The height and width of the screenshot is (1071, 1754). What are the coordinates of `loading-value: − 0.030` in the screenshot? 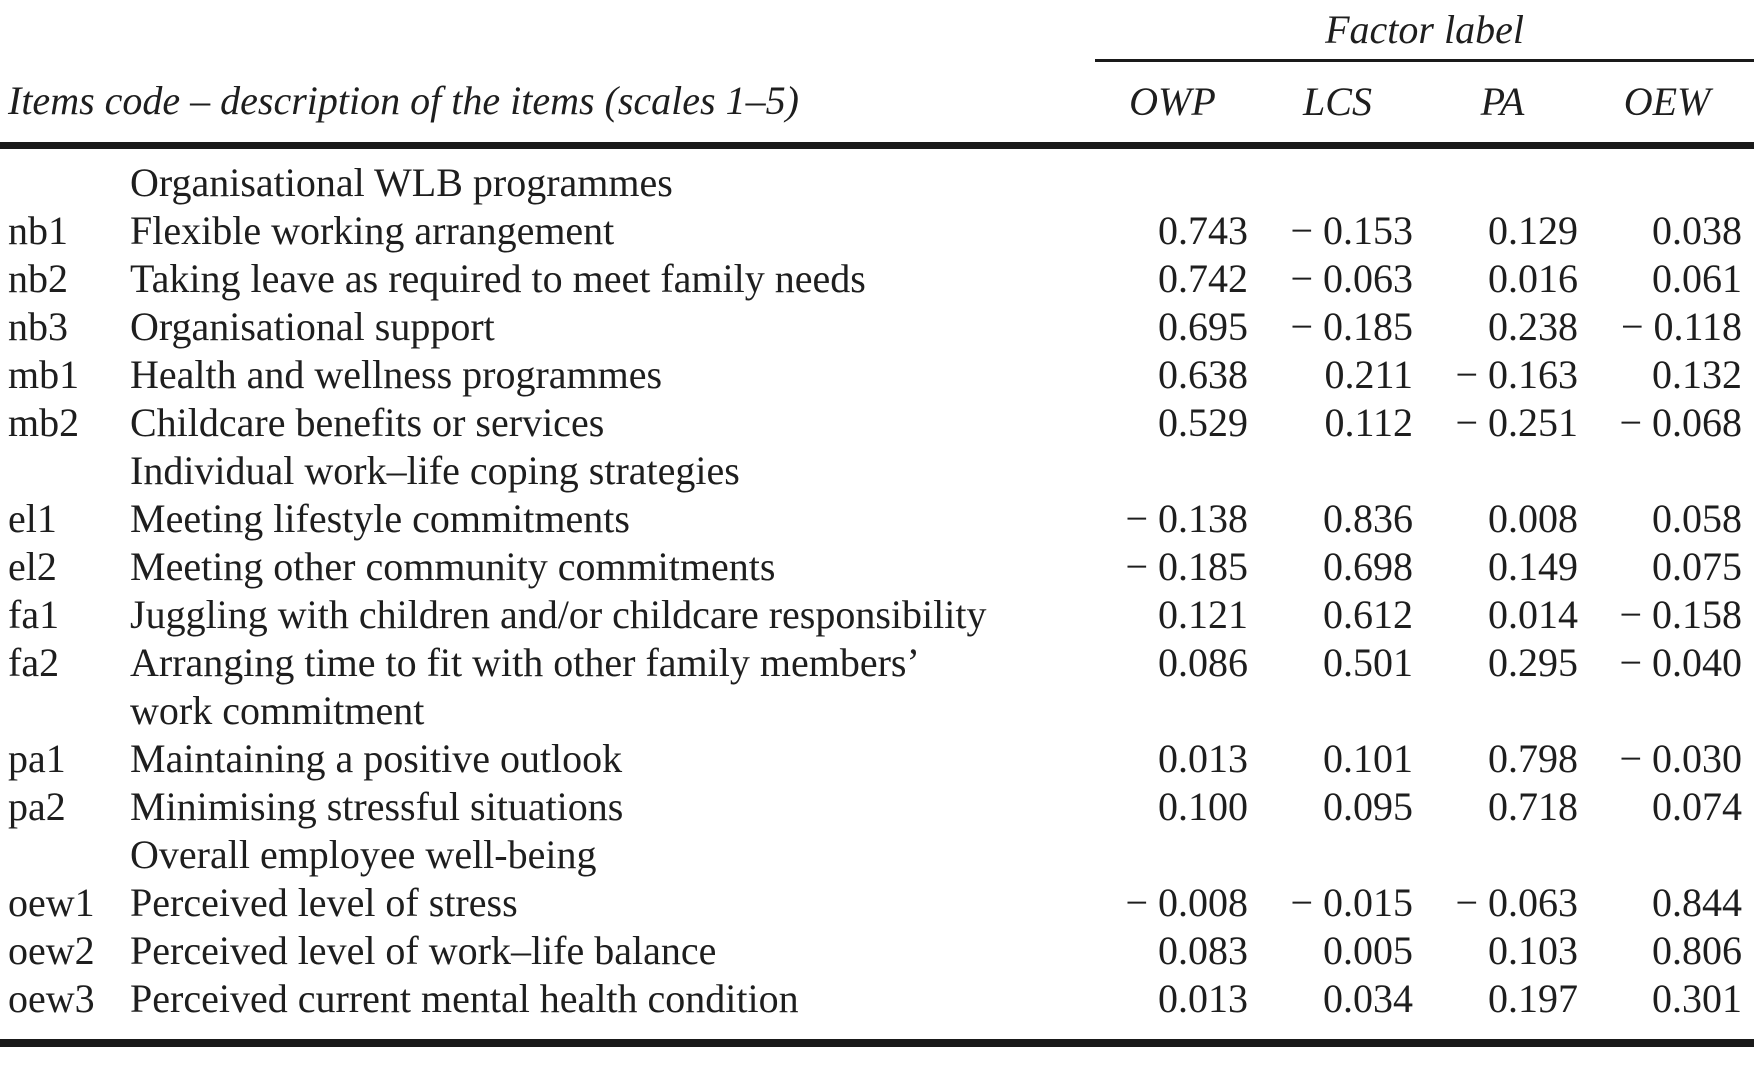 It's located at (1681, 758).